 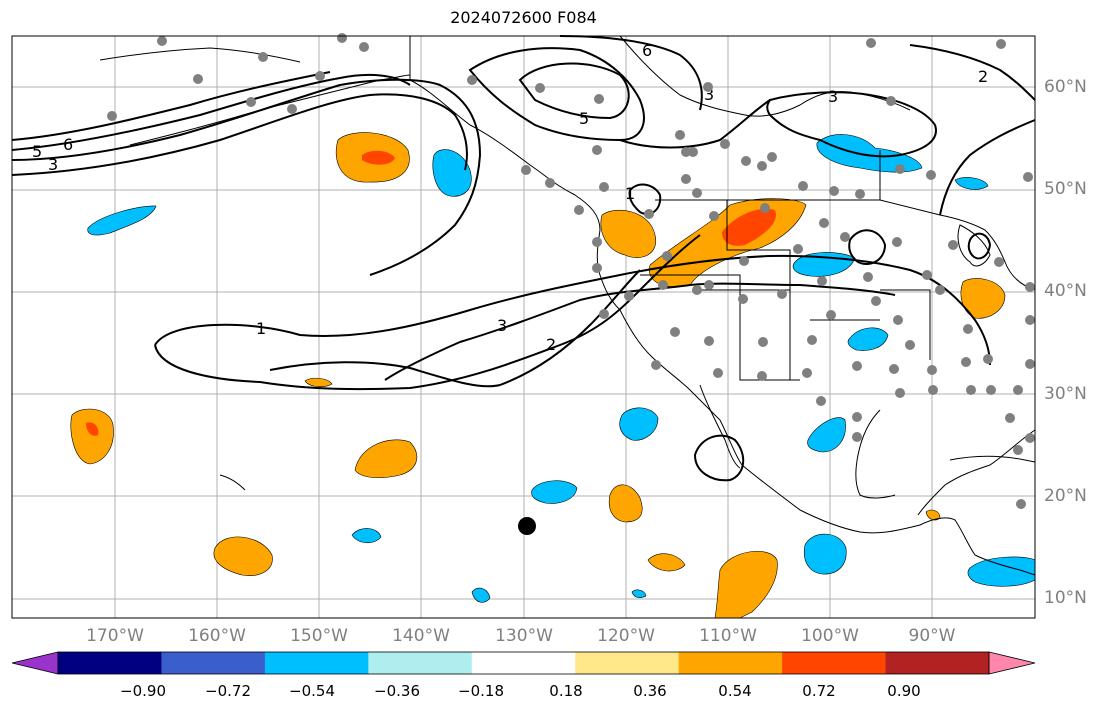 I want to click on colorbar-tick-label: 0.72, so click(x=819, y=691).